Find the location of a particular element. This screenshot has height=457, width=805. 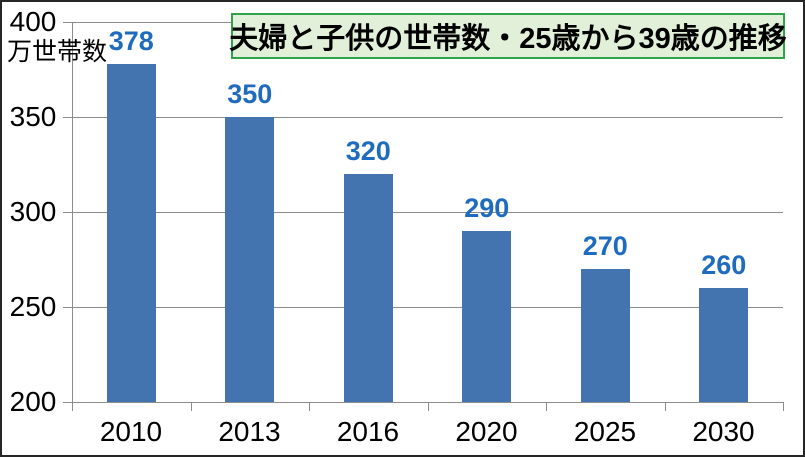

bar-value-label: 270 is located at coordinates (605, 246).